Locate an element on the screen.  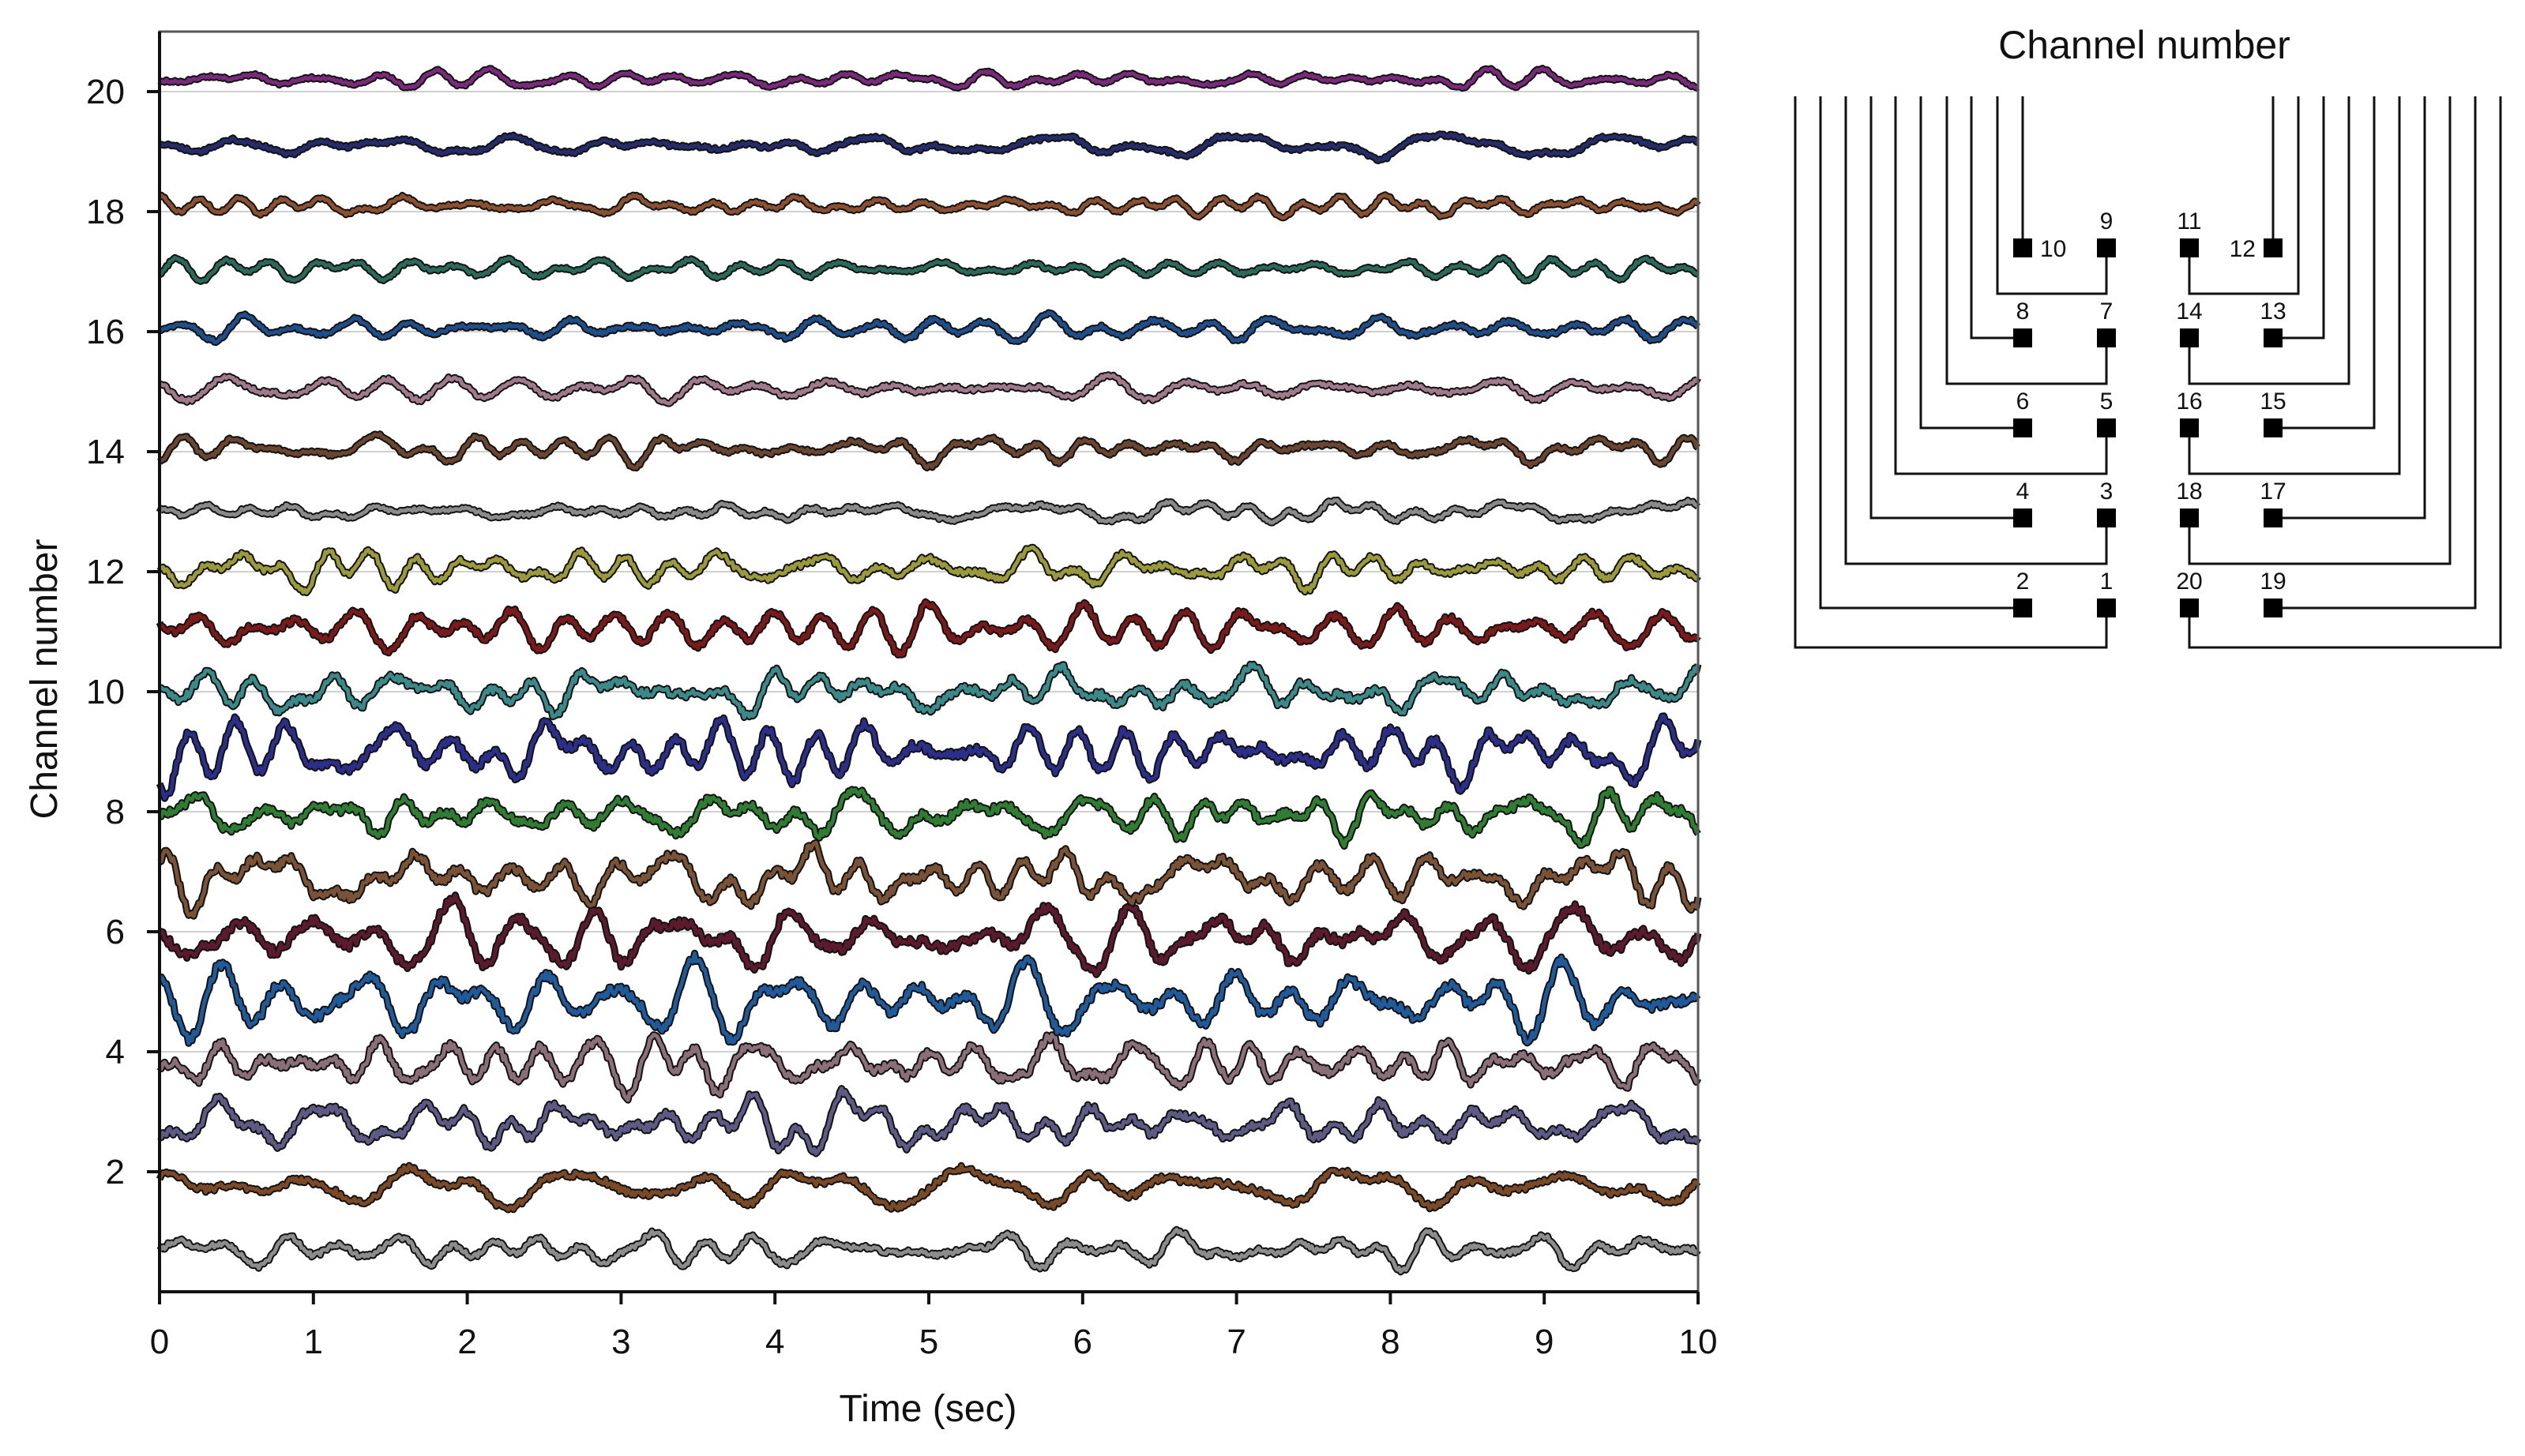
electrode-pad-label: 15 is located at coordinates (2273, 401).